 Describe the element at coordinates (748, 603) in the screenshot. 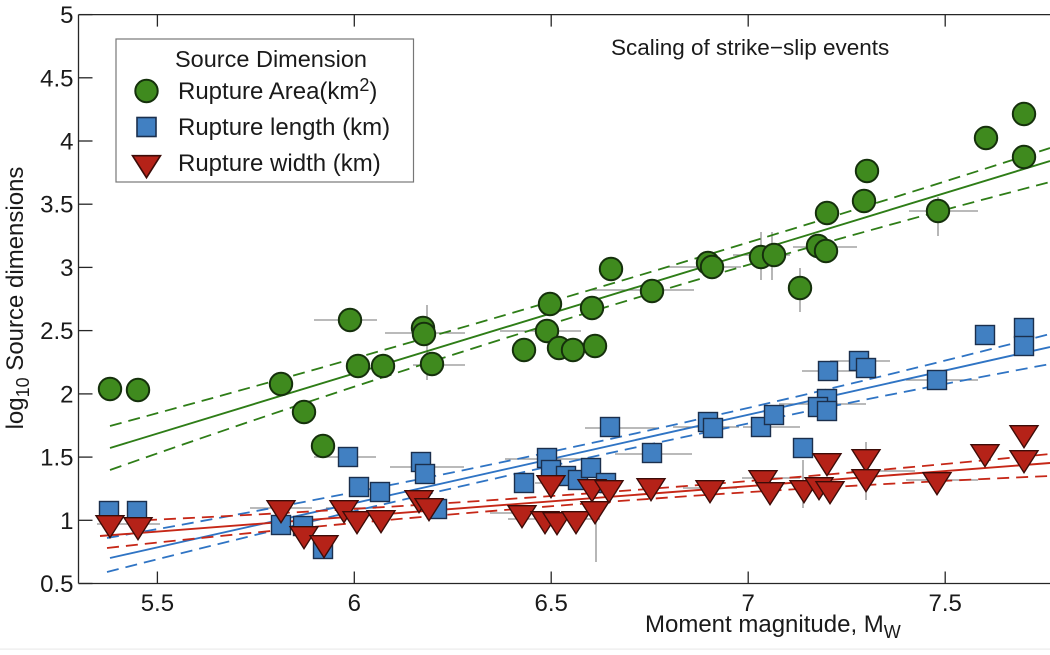

I see `svg-text: 7` at that location.